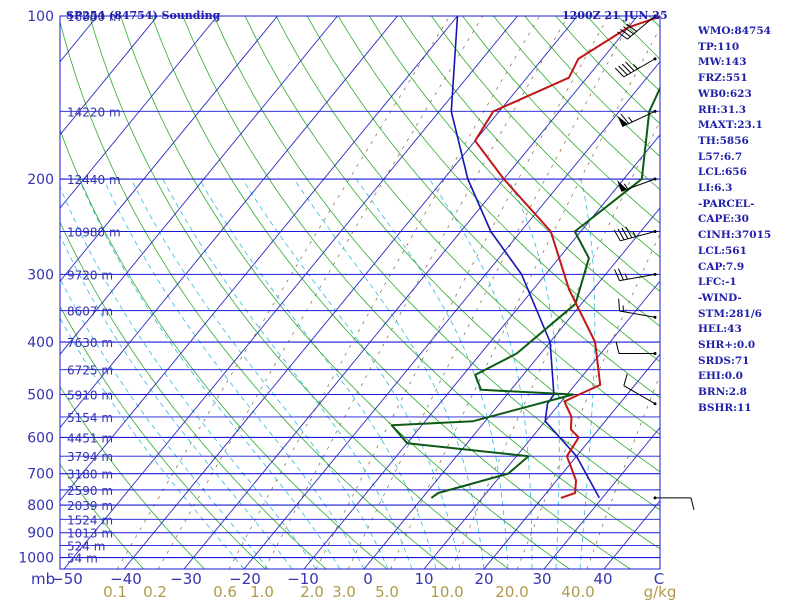  Describe the element at coordinates (90, 343) in the screenshot. I see `height-label: 7630 m` at that location.